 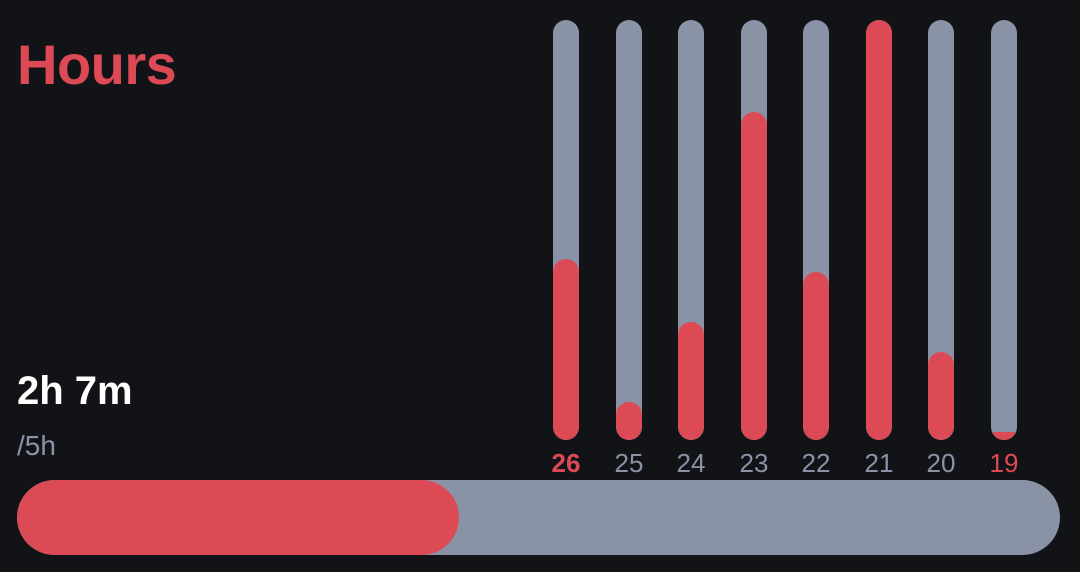 What do you see at coordinates (36, 445) in the screenshot?
I see `progress-goal: /5h` at bounding box center [36, 445].